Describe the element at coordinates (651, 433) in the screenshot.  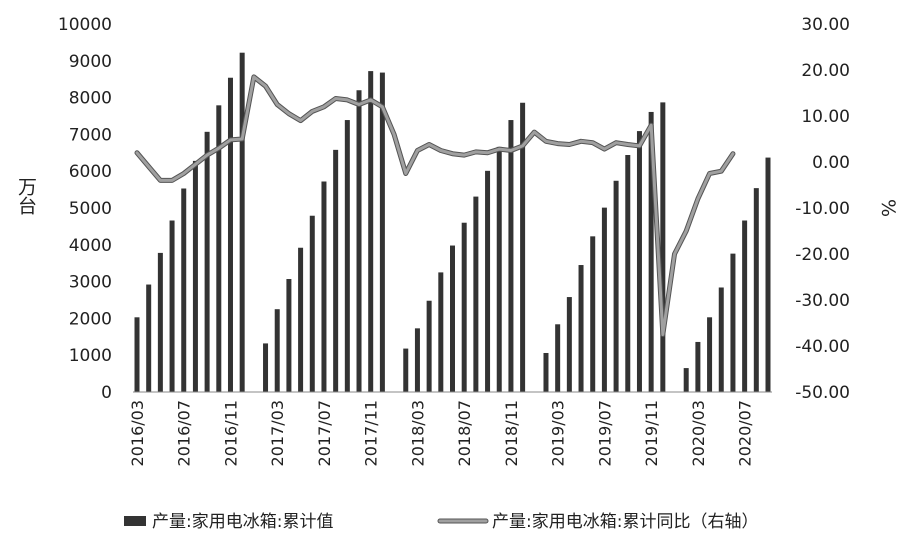
I see `x-tick-label: 2019/11` at that location.